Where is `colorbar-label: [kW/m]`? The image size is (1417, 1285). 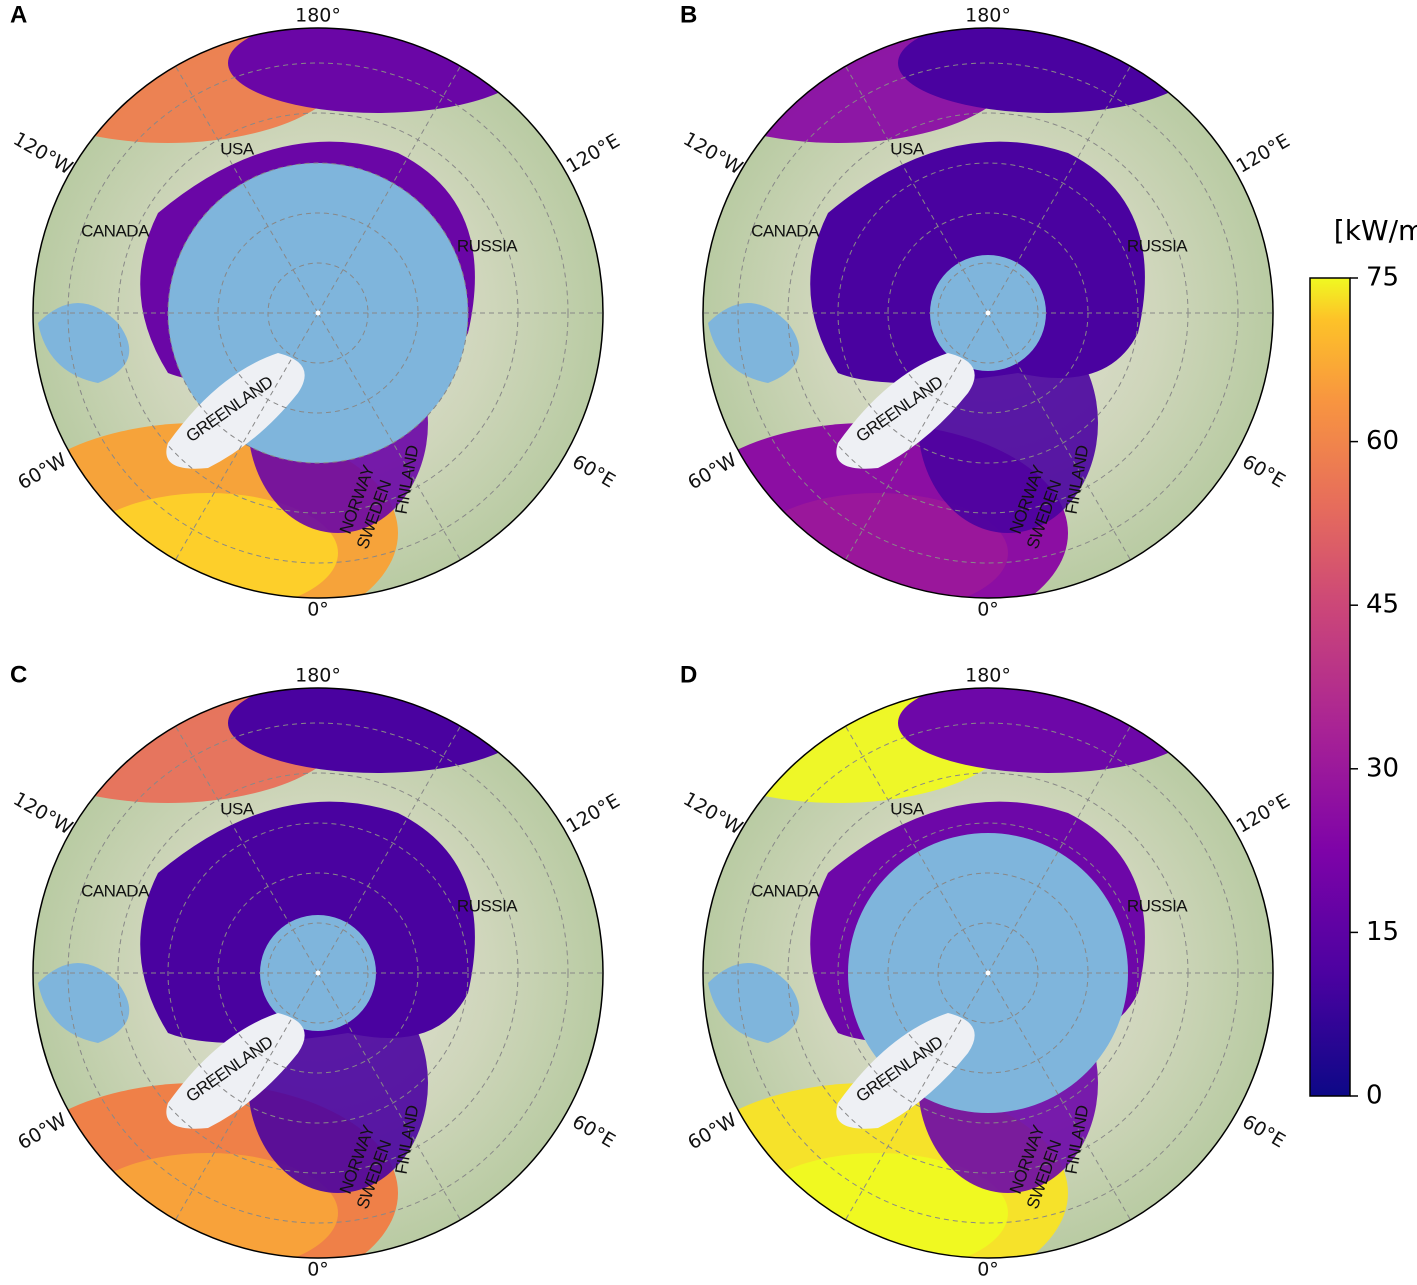
colorbar-label: [kW/m] is located at coordinates (1375, 230).